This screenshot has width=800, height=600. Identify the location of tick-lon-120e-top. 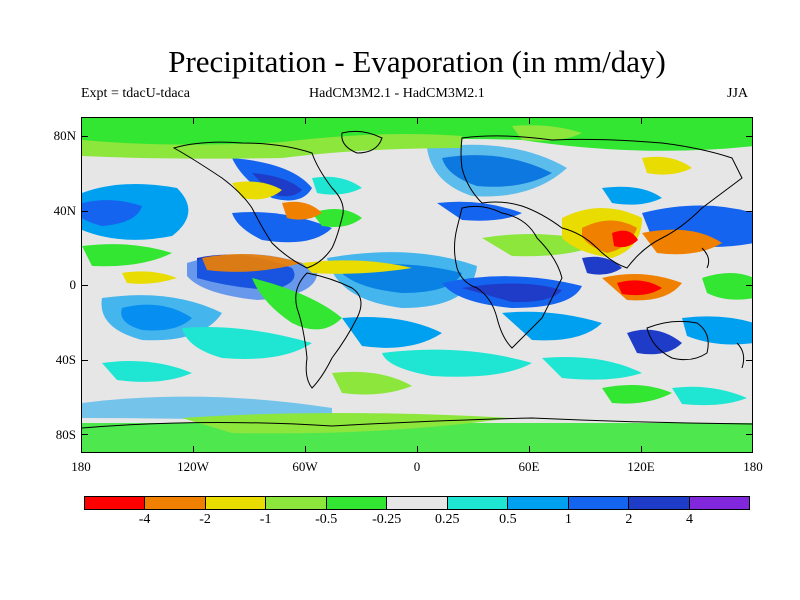
(641, 120).